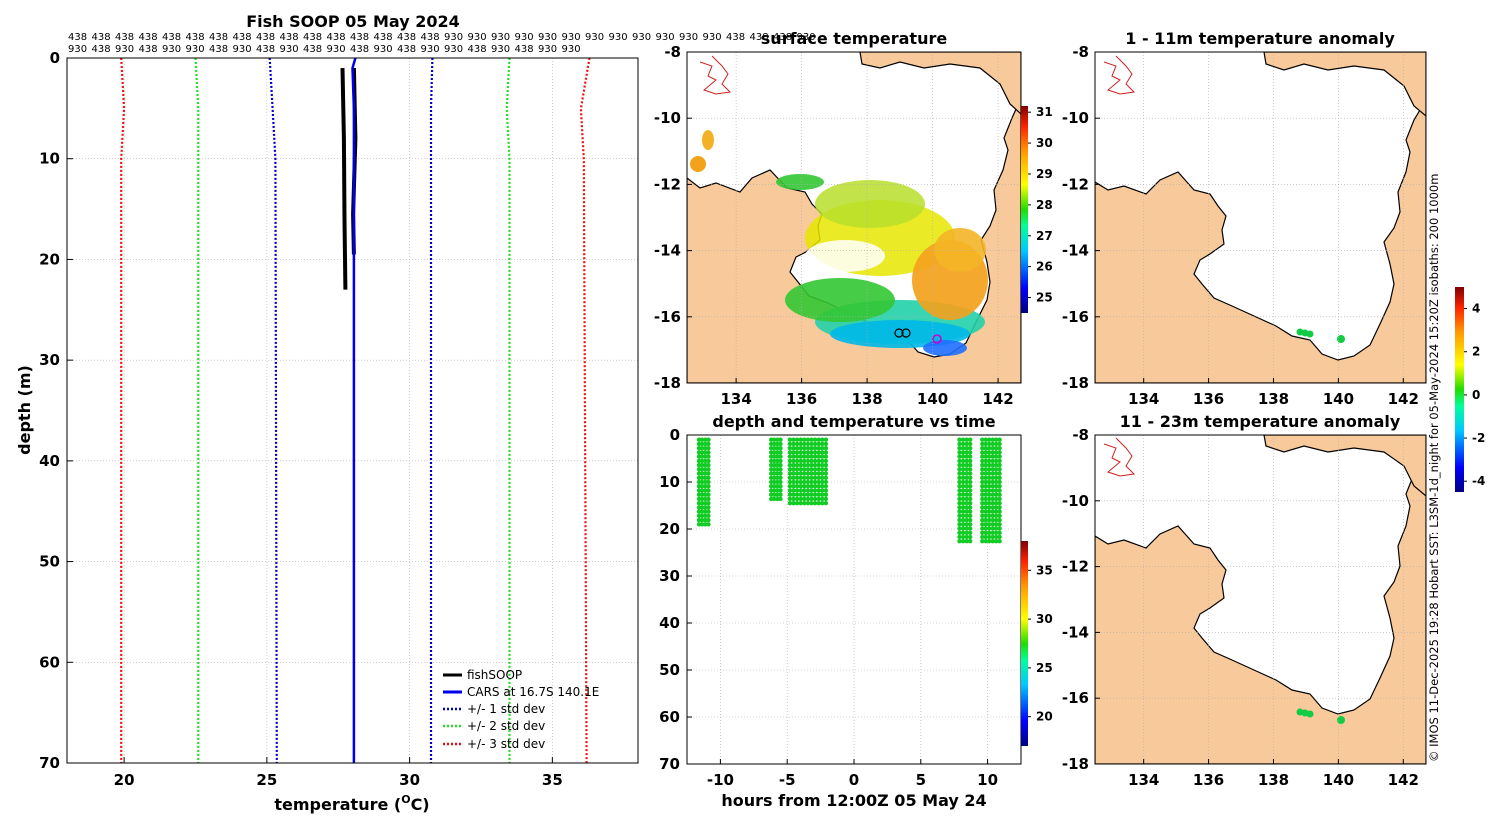  What do you see at coordinates (1119, 75) in the screenshot?
I see `land-northwest-outline` at bounding box center [1119, 75].